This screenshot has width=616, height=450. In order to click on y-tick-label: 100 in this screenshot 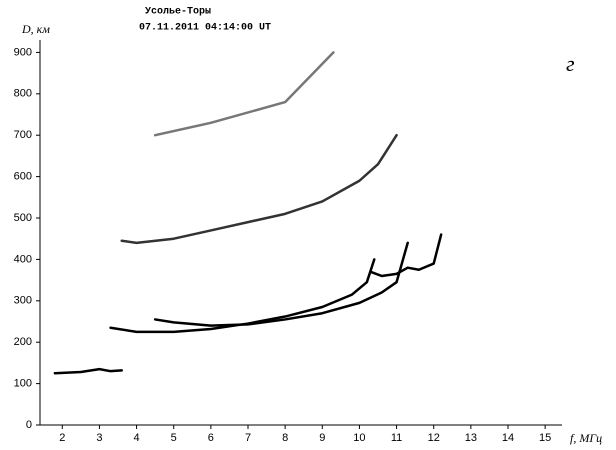, I will do `click(23, 384)`.